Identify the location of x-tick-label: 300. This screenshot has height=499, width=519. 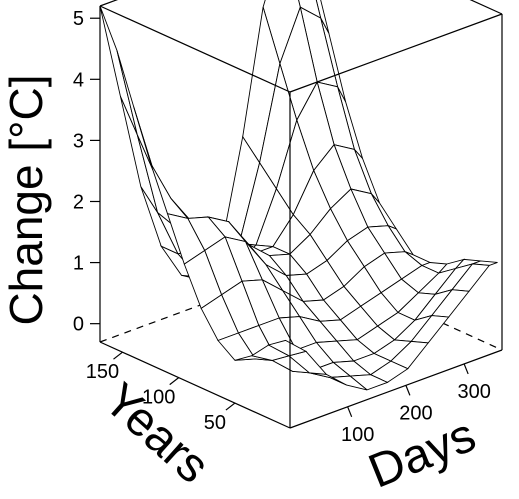
(473, 392).